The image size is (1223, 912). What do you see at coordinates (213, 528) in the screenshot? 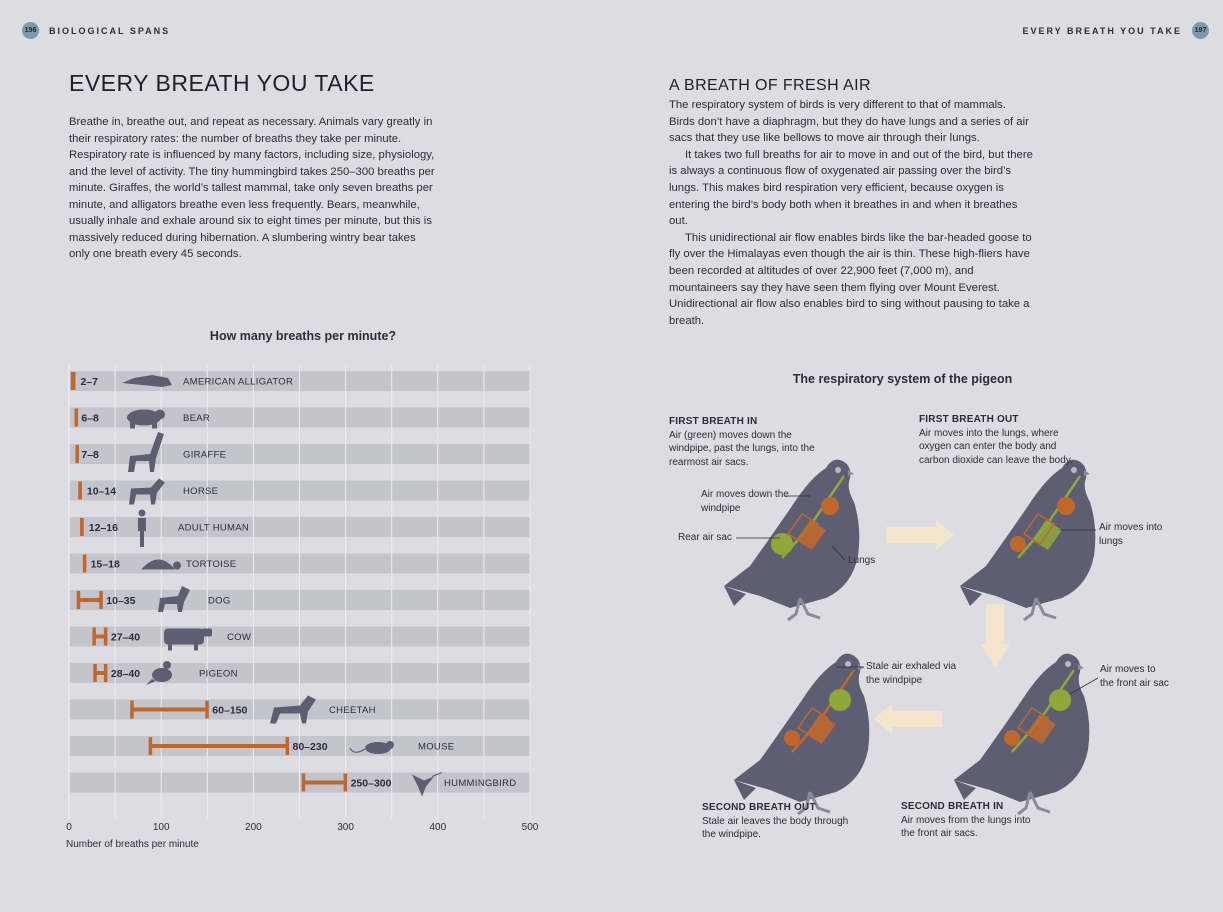
I see `animal-name: ADULT HUMAN` at bounding box center [213, 528].